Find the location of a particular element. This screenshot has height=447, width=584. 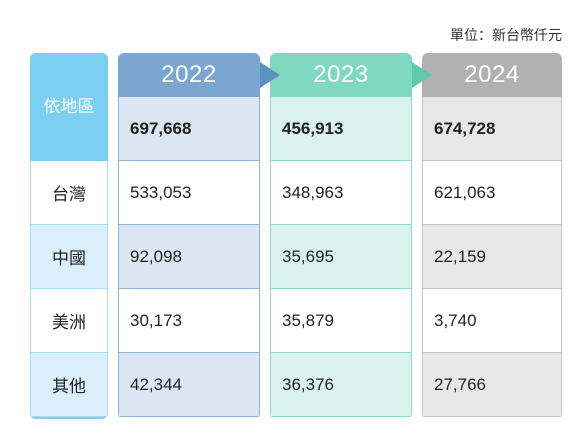

value-cell: 92,098 is located at coordinates (189, 257).